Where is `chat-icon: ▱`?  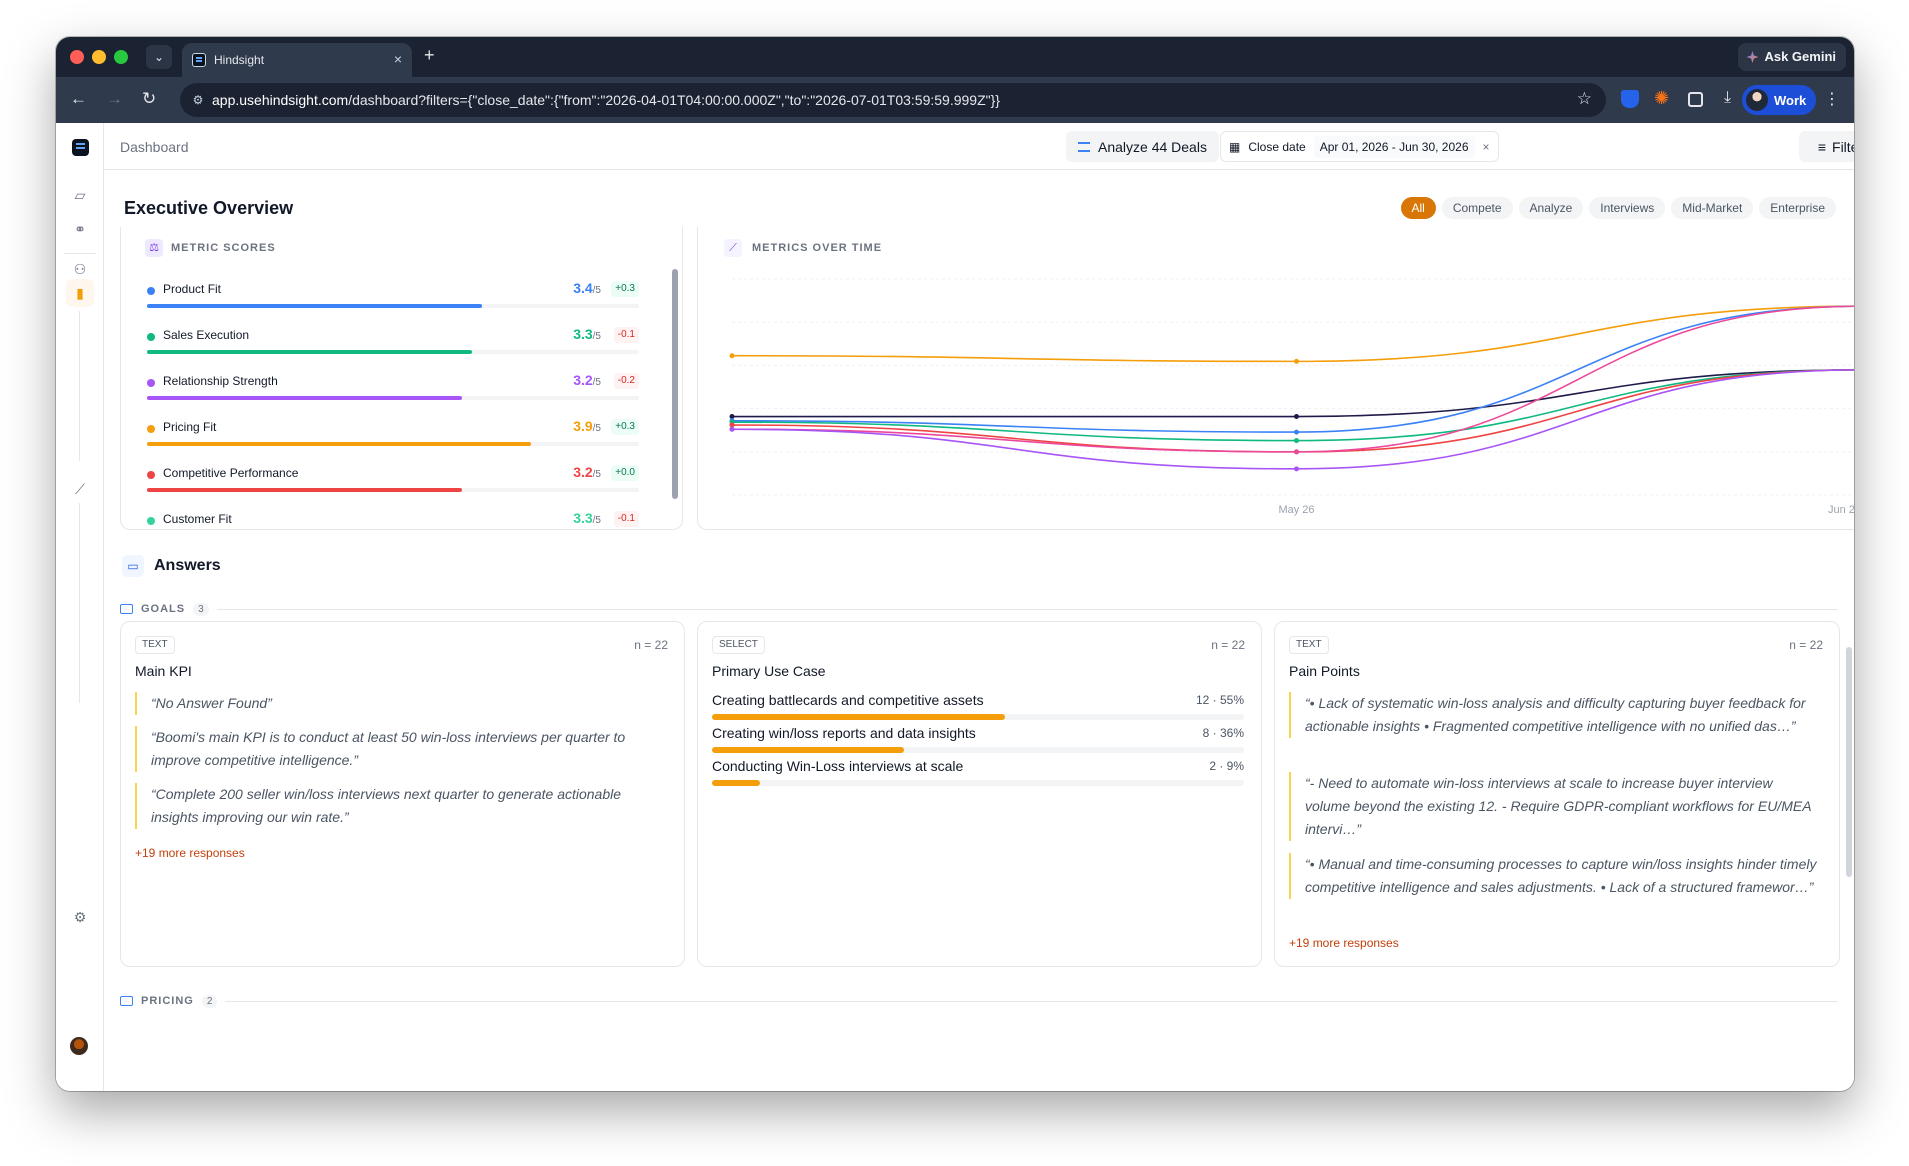 chat-icon: ▱ is located at coordinates (80, 195).